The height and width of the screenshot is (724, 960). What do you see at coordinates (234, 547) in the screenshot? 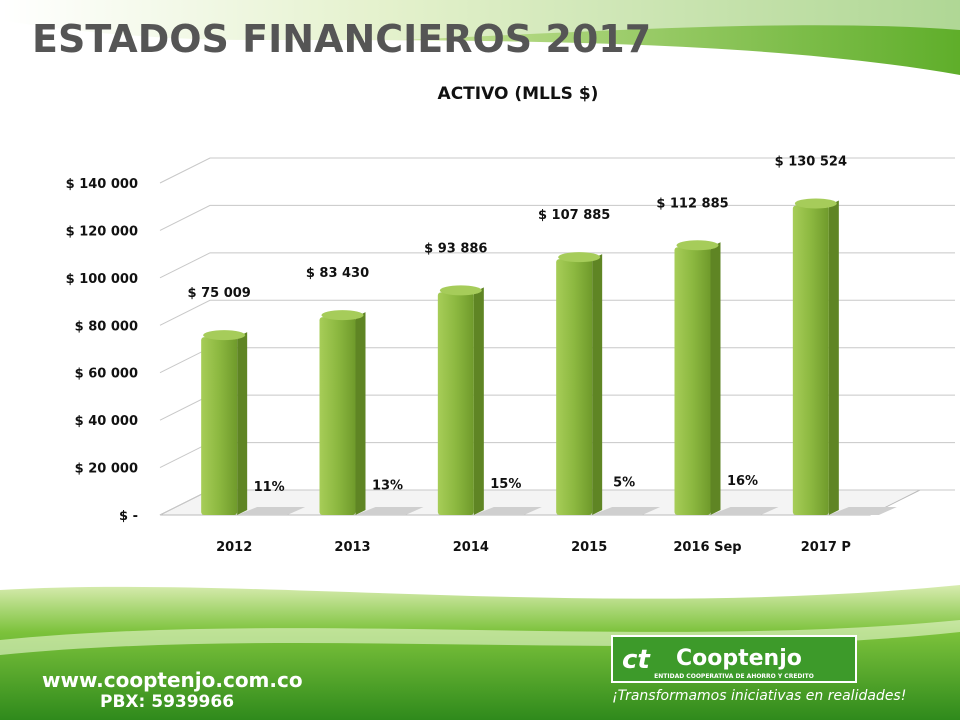
I see `x-tick-label: 2012` at bounding box center [234, 547].